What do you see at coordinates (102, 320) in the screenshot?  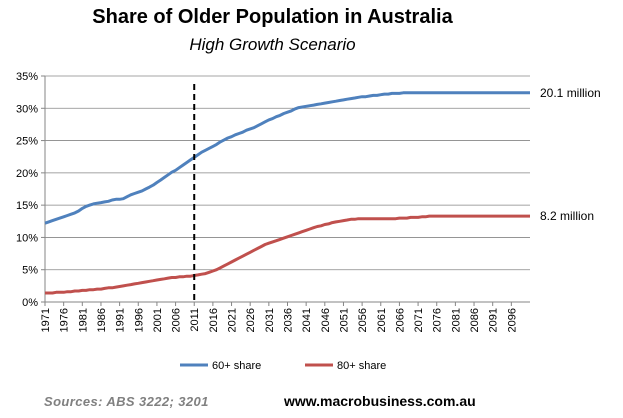 I see `x-tick-label: 1986` at bounding box center [102, 320].